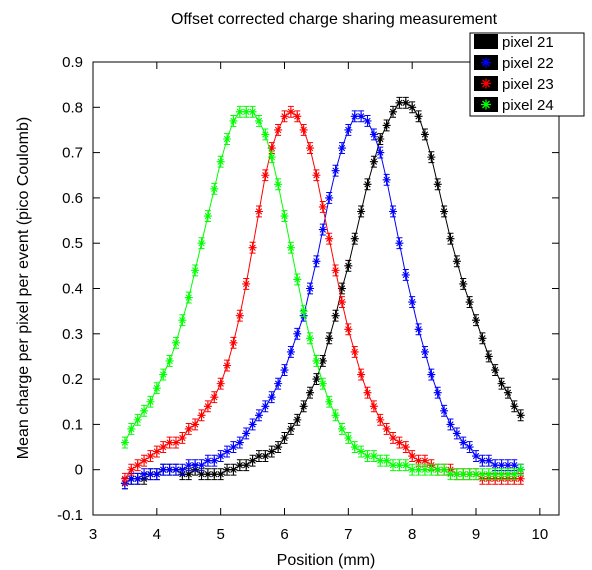 Image resolution: width=592 pixels, height=570 pixels. What do you see at coordinates (72, 289) in the screenshot?
I see `y-tick-label: 0.4` at bounding box center [72, 289].